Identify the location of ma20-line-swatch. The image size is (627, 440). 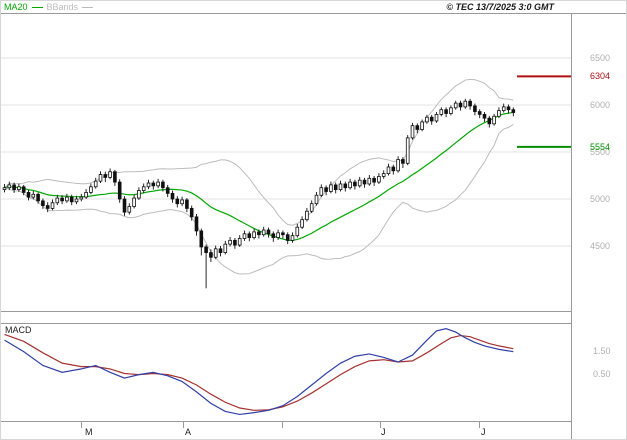
(37, 7).